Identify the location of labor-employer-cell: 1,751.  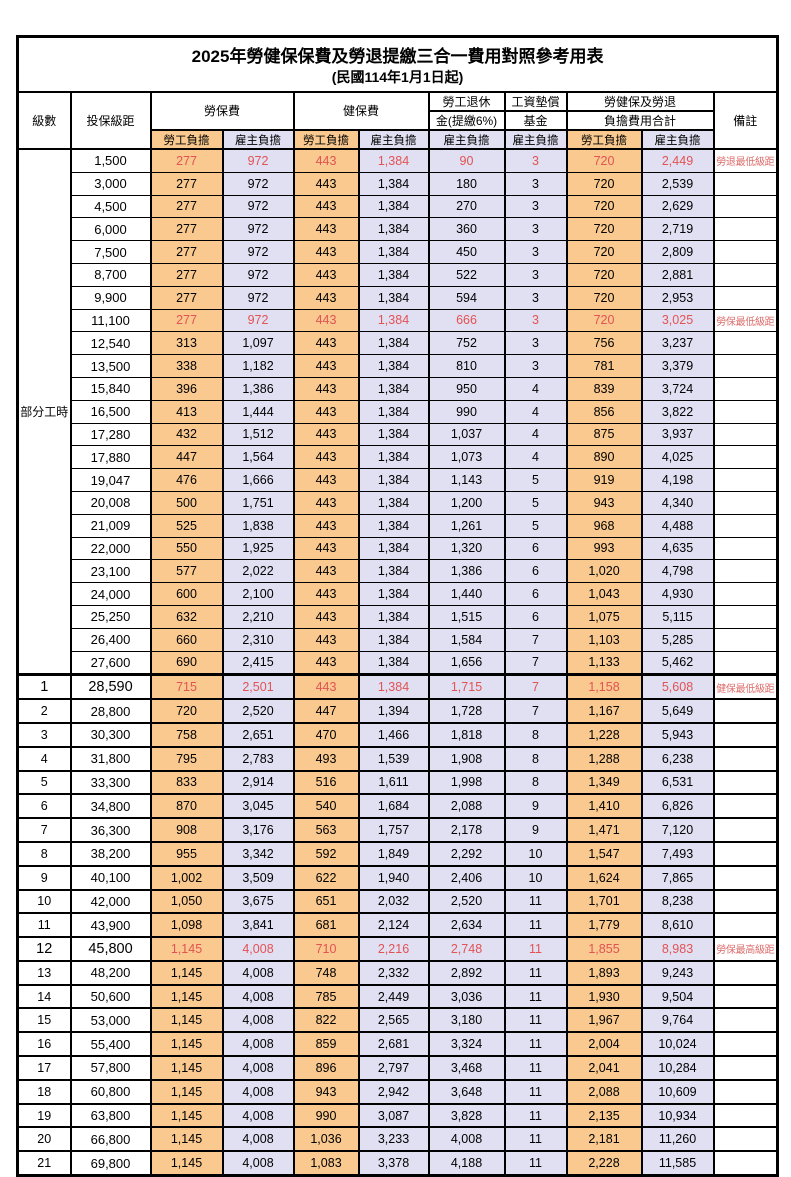
(258, 502).